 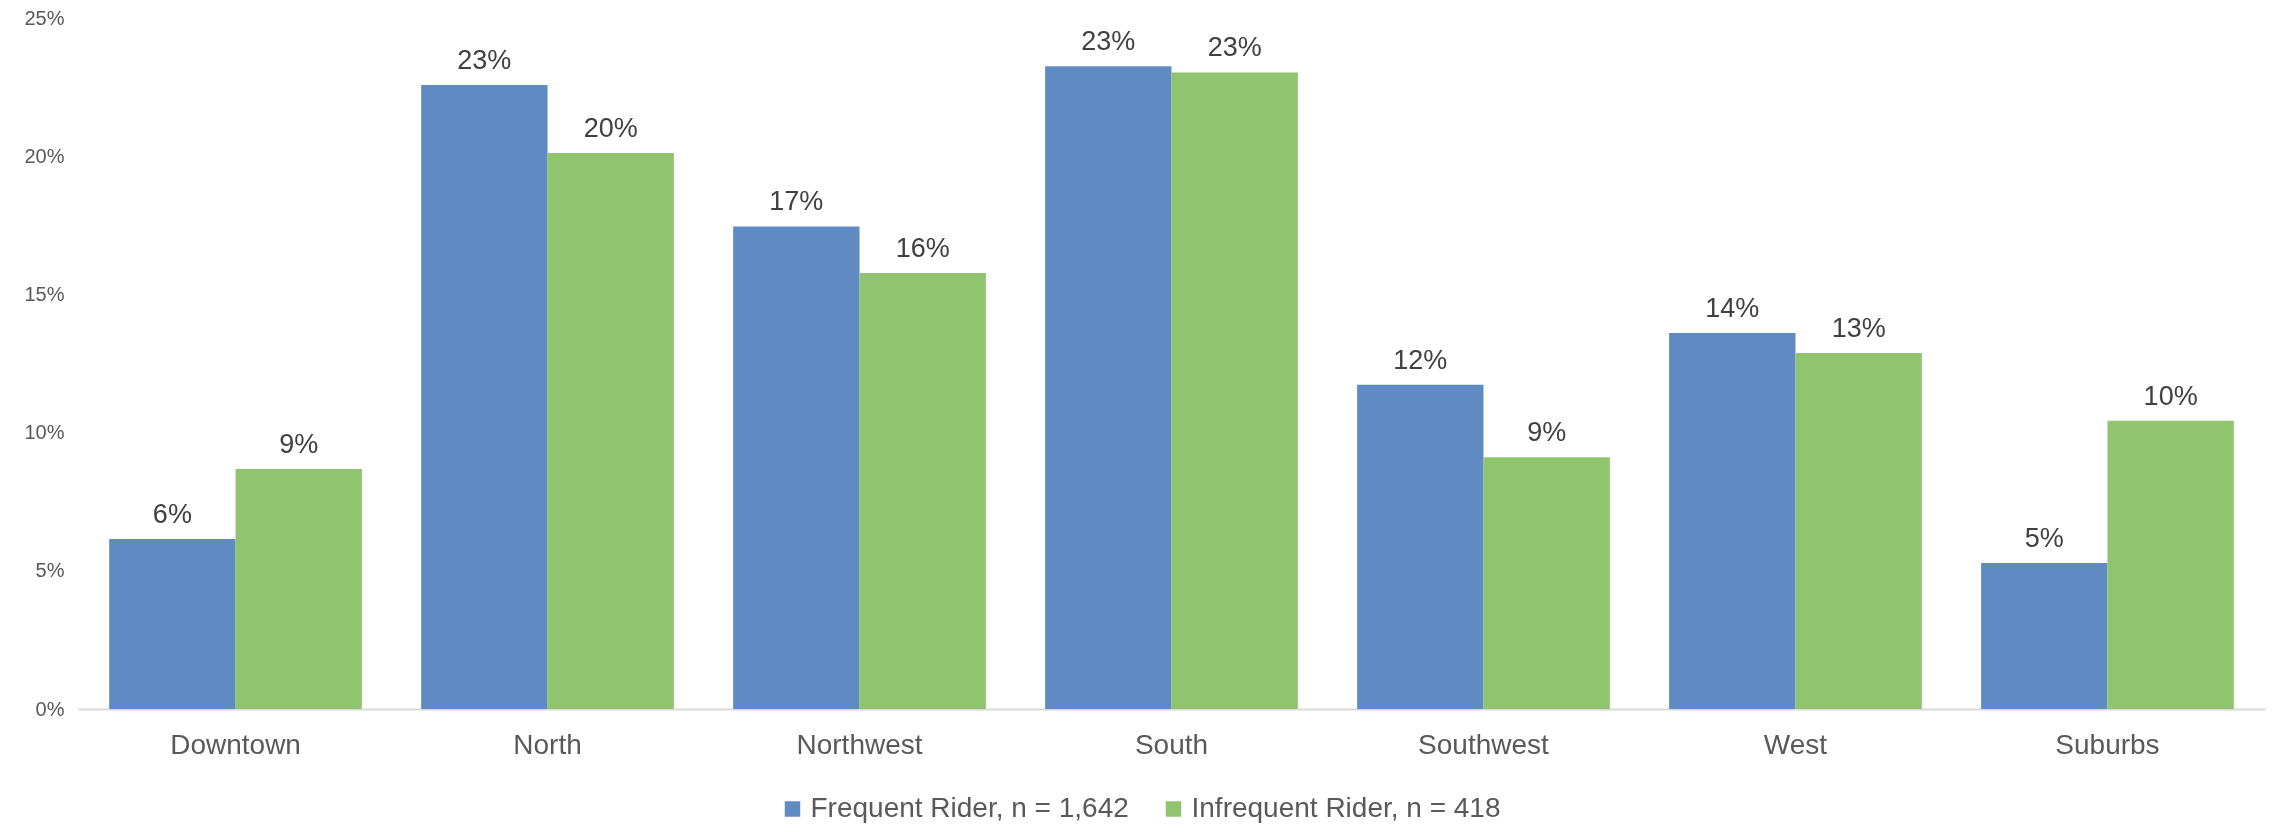 I want to click on data-label: 13%, so click(x=1858, y=328).